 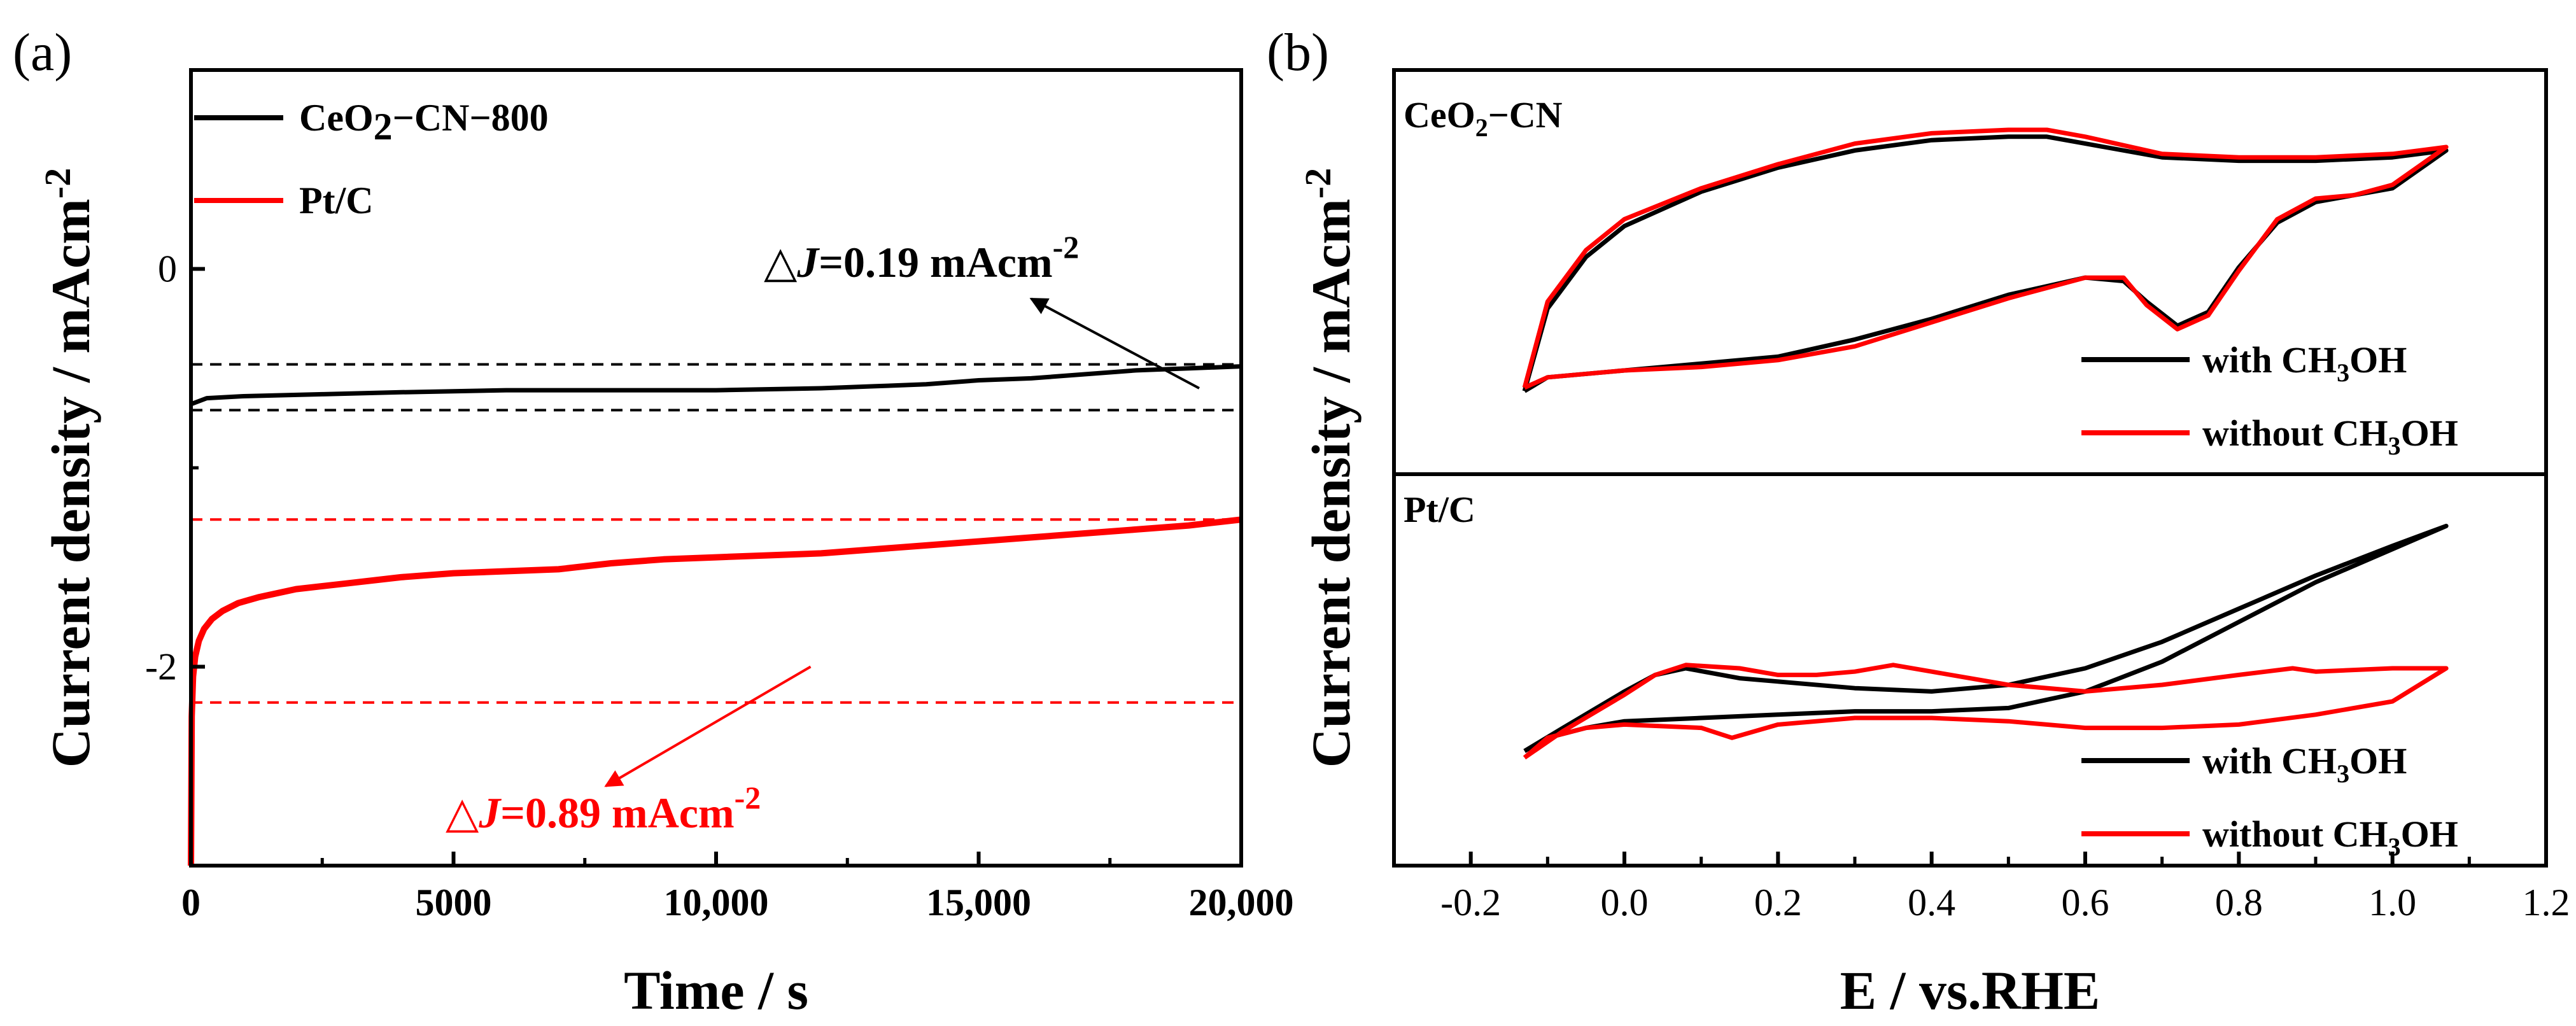 What do you see at coordinates (161, 667) in the screenshot?
I see `y-tick-label: -2` at bounding box center [161, 667].